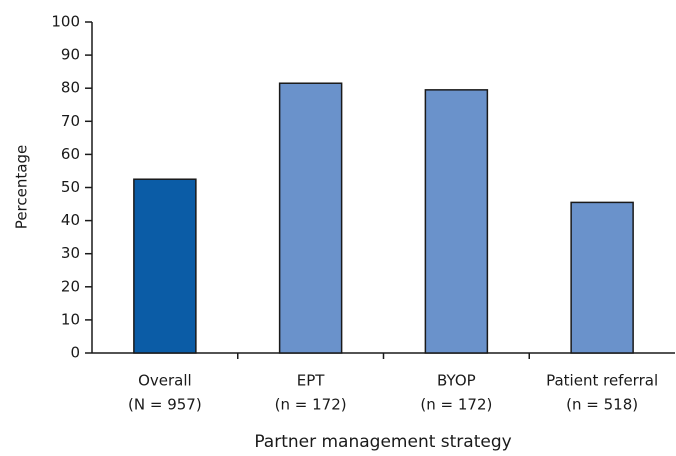 The width and height of the screenshot is (676, 456). Describe the element at coordinates (382, 442) in the screenshot. I see `x-axis-title: Partner management strategy` at that location.